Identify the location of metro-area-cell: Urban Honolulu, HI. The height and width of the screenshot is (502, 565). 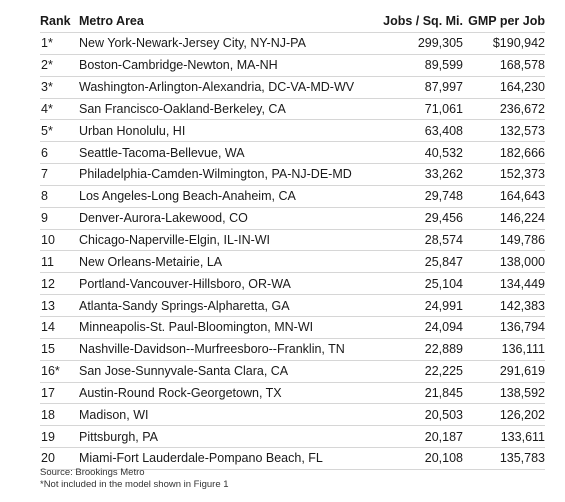
(229, 131).